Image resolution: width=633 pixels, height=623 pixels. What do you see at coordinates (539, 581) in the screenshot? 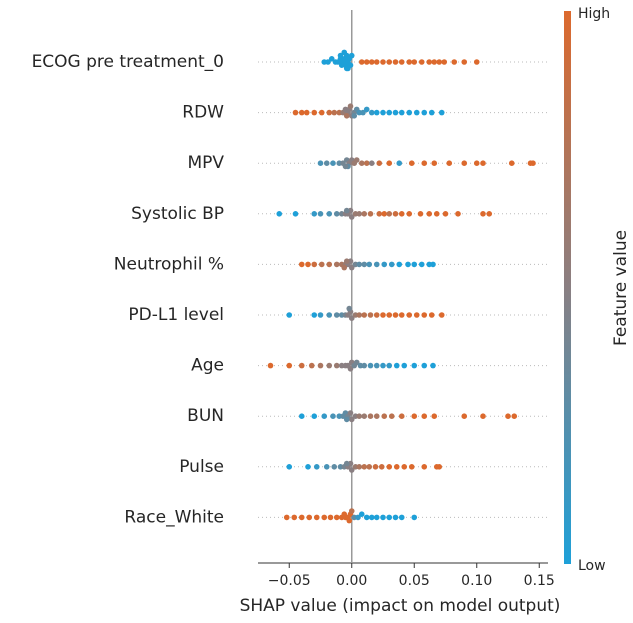
I see `x-tick-label: 0.15` at bounding box center [539, 581].